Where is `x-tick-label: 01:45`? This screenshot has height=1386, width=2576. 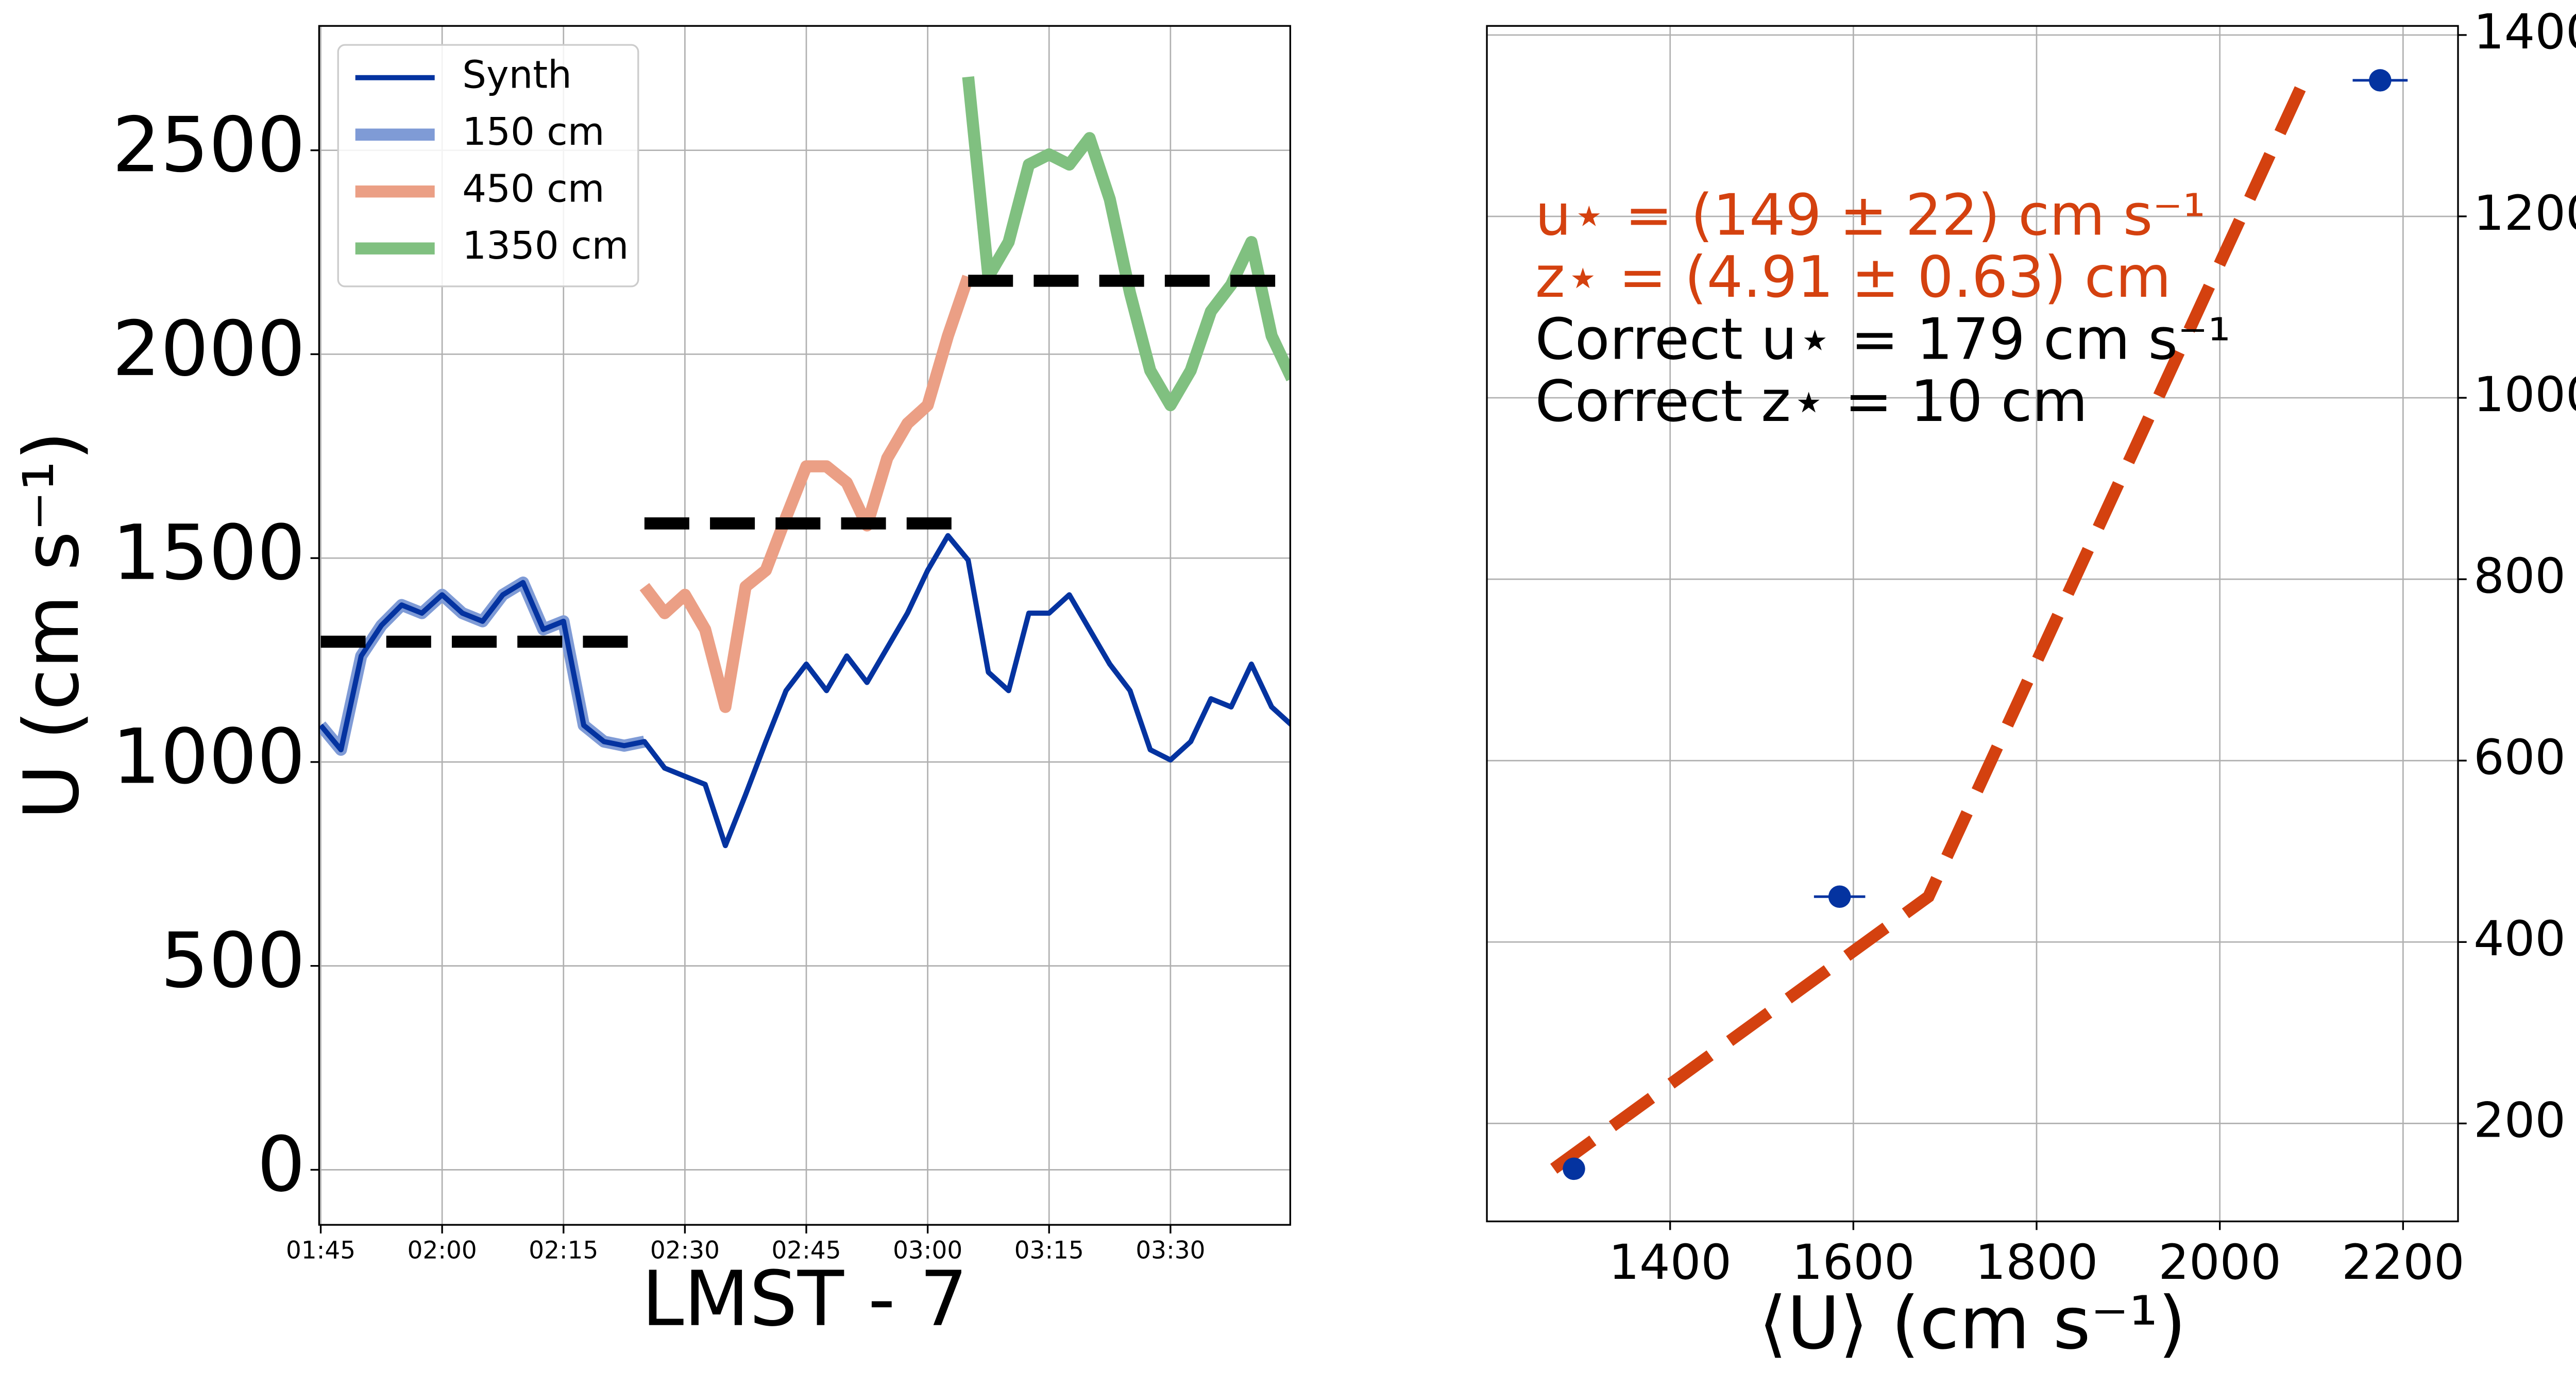 x-tick-label: 01:45 is located at coordinates (320, 1251).